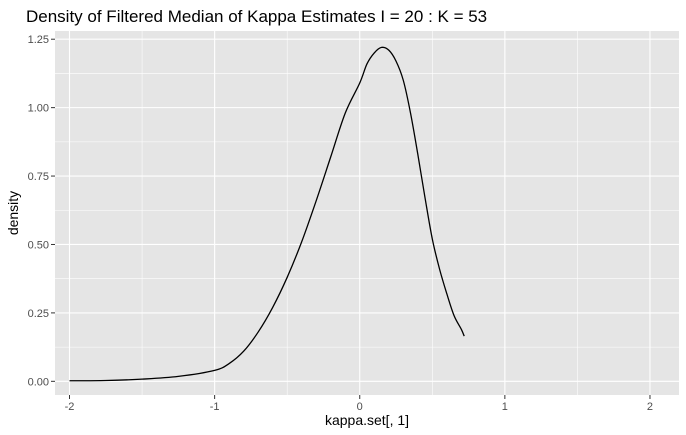  Describe the element at coordinates (38, 245) in the screenshot. I see `y-tick-label: 0.50` at that location.